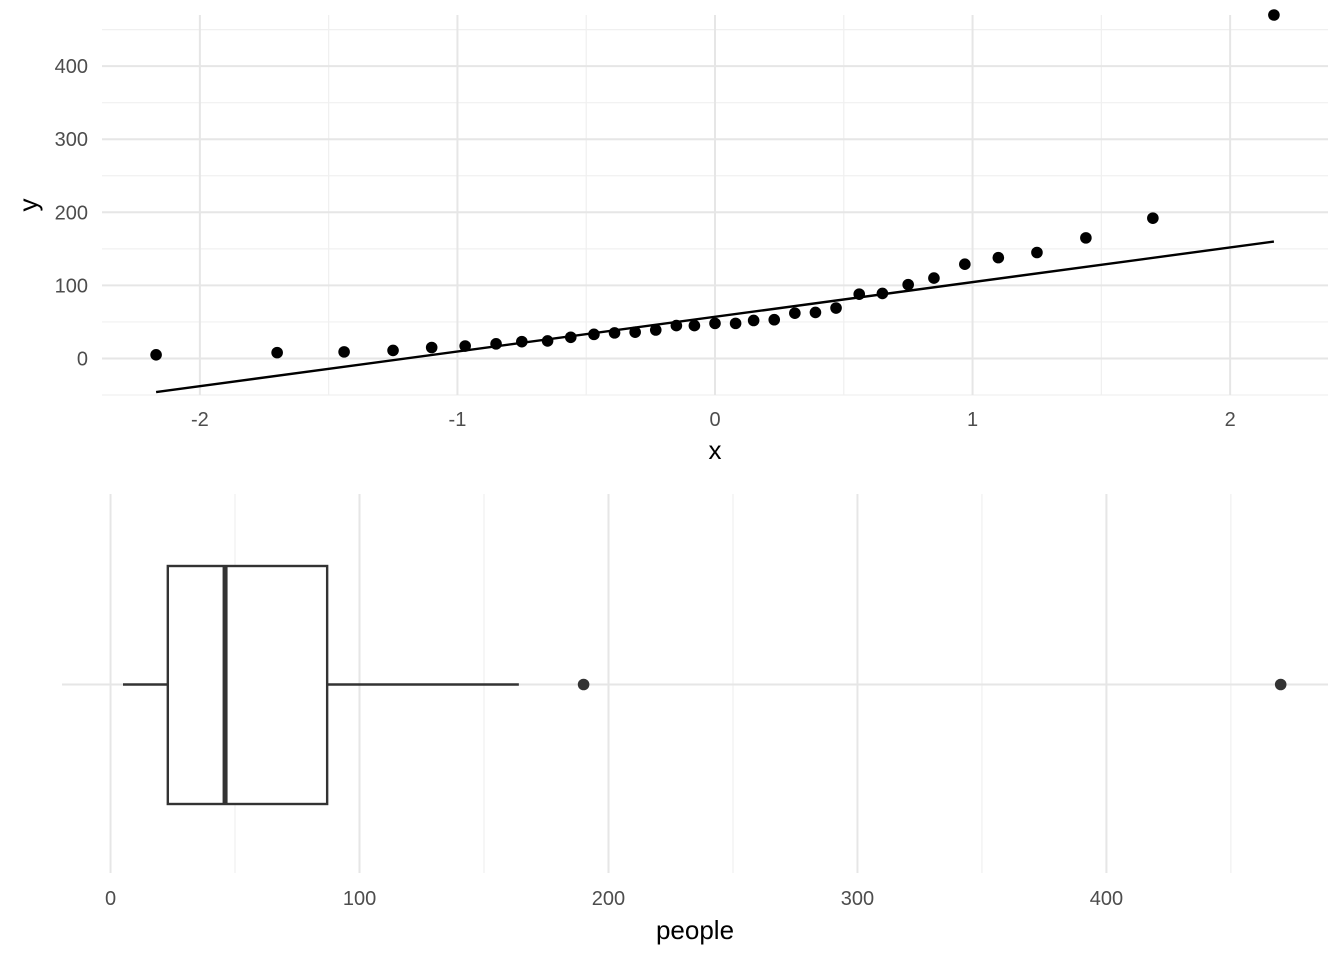 This screenshot has height=960, width=1344. I want to click on qq-x-tick-labels: -2 -1 0 1 2, so click(713, 420).